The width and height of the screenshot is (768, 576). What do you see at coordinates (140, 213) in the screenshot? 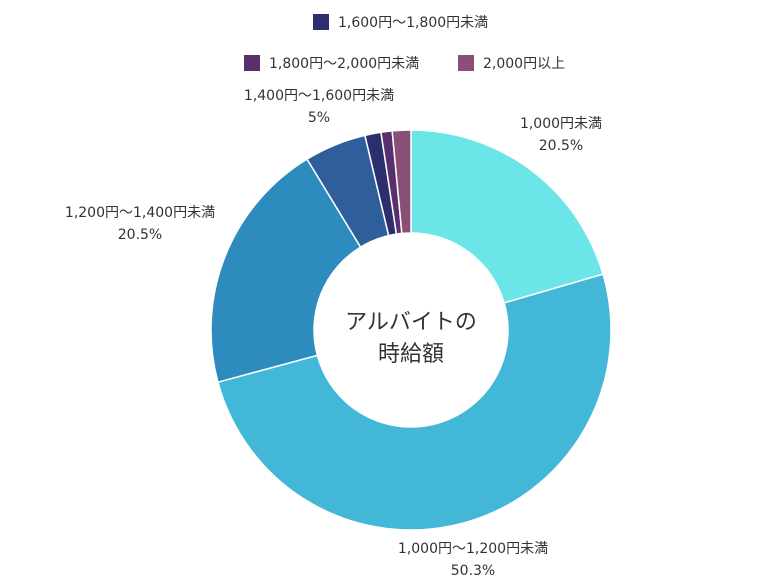
I see `slice-label-name: 1,200円～1,400円未満` at bounding box center [140, 213].